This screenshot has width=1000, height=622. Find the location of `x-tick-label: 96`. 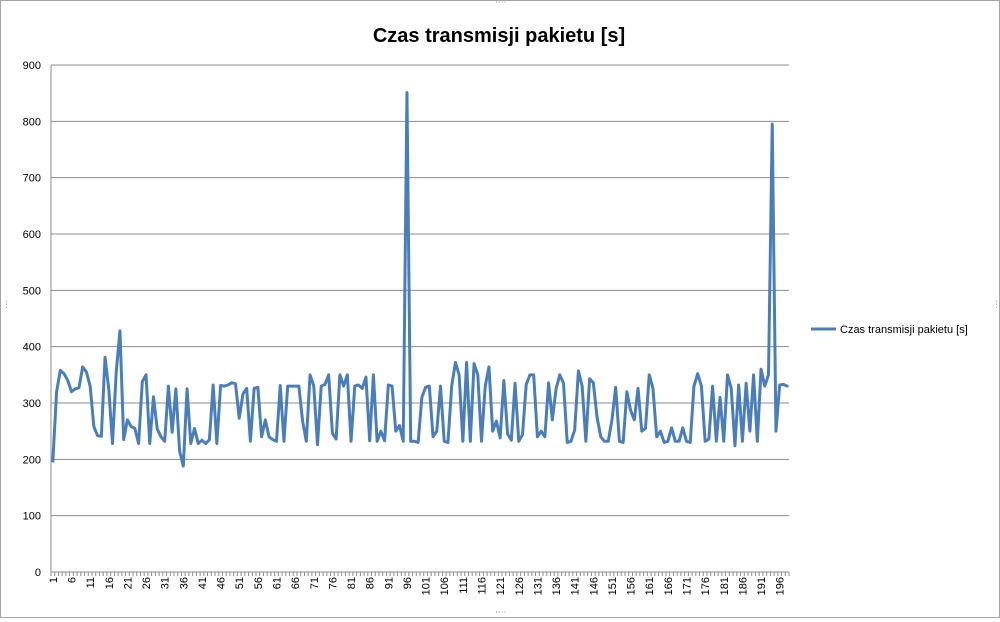

x-tick-label: 96 is located at coordinates (408, 583).